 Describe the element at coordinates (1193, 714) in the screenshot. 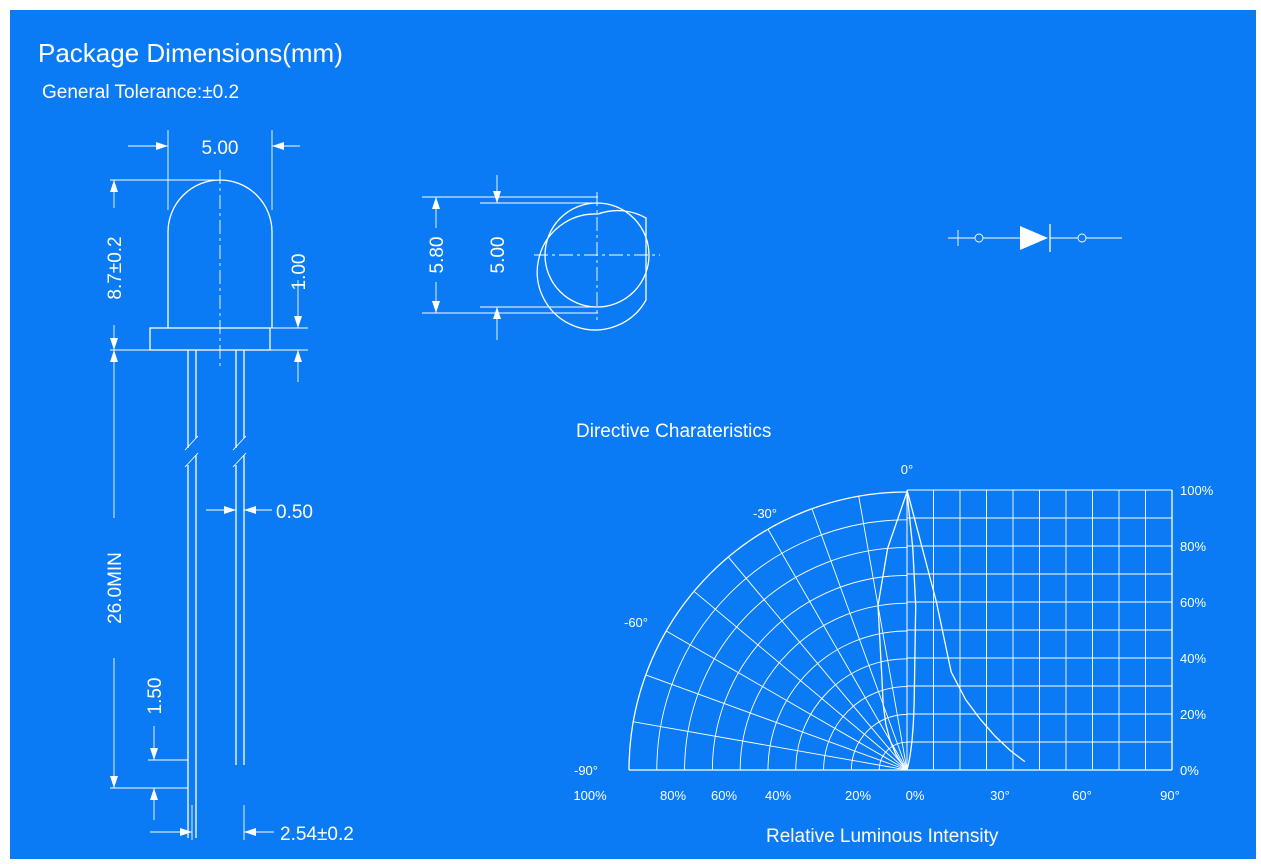

I see `y-tick-label: 20%` at that location.